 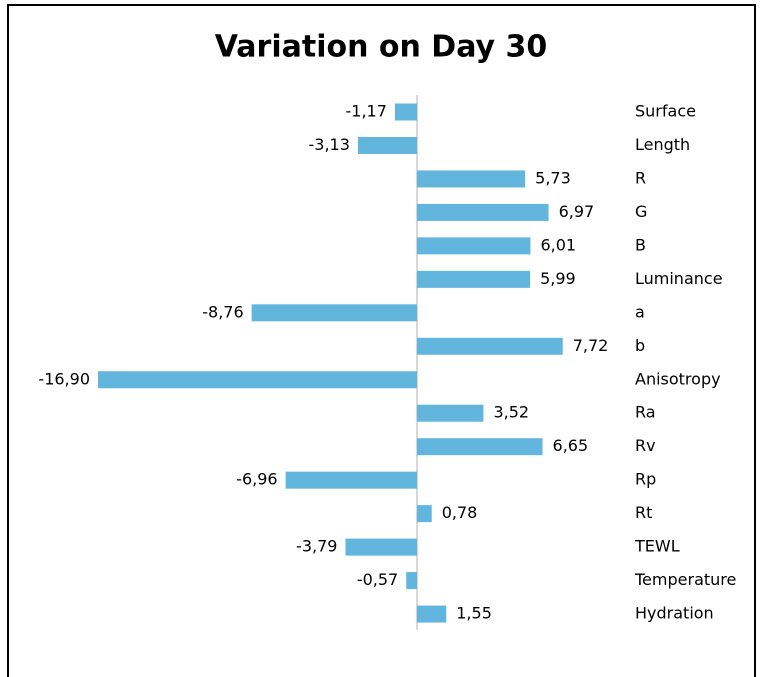 I want to click on value-label: 7,72, so click(x=591, y=345).